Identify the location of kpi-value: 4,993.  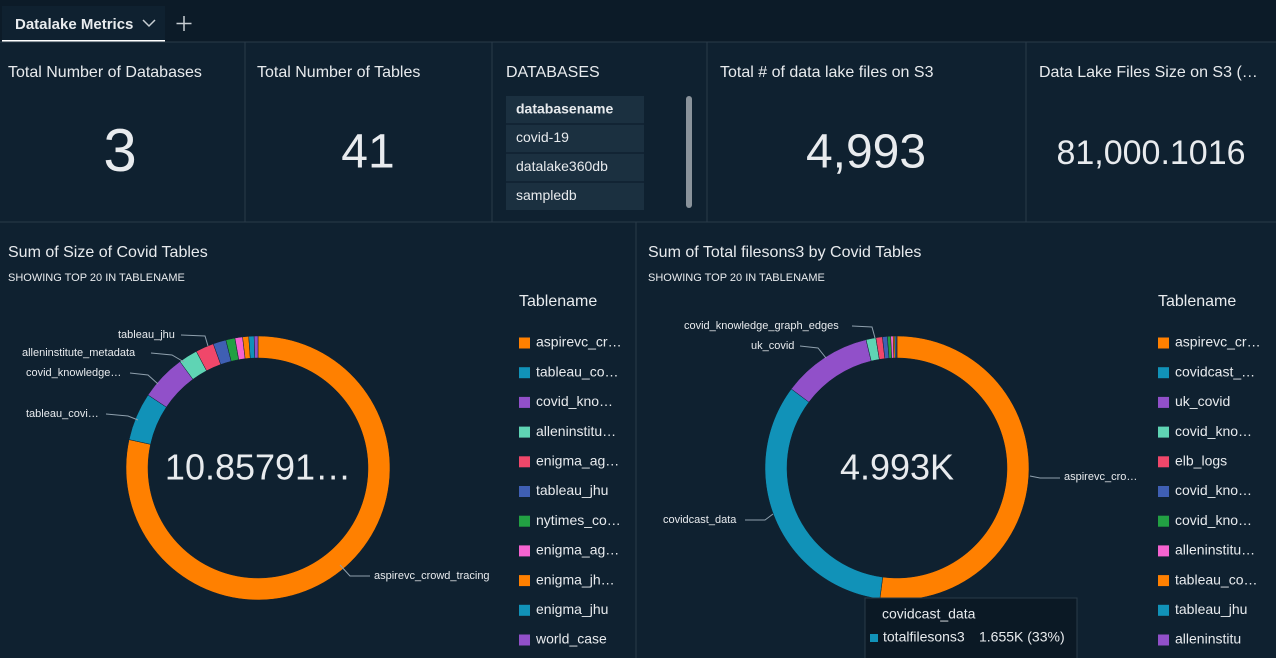
(866, 152).